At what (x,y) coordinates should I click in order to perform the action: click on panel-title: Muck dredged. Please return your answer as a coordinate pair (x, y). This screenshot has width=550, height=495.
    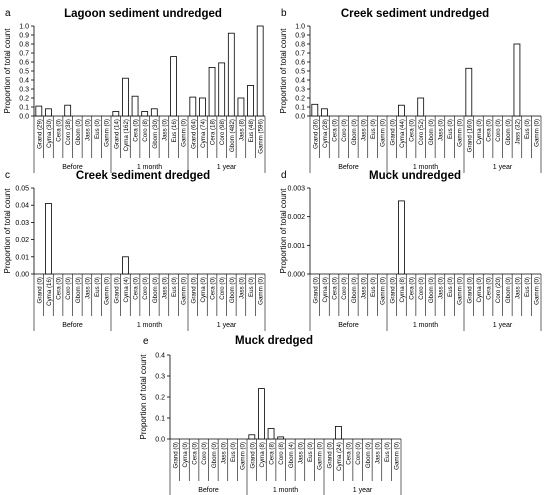
    Looking at the image, I should click on (274, 341).